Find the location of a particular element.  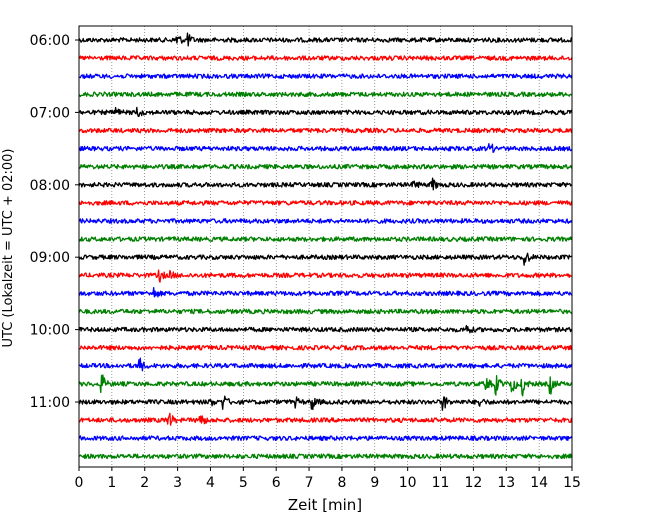

x-tick-label: 10 is located at coordinates (408, 483).